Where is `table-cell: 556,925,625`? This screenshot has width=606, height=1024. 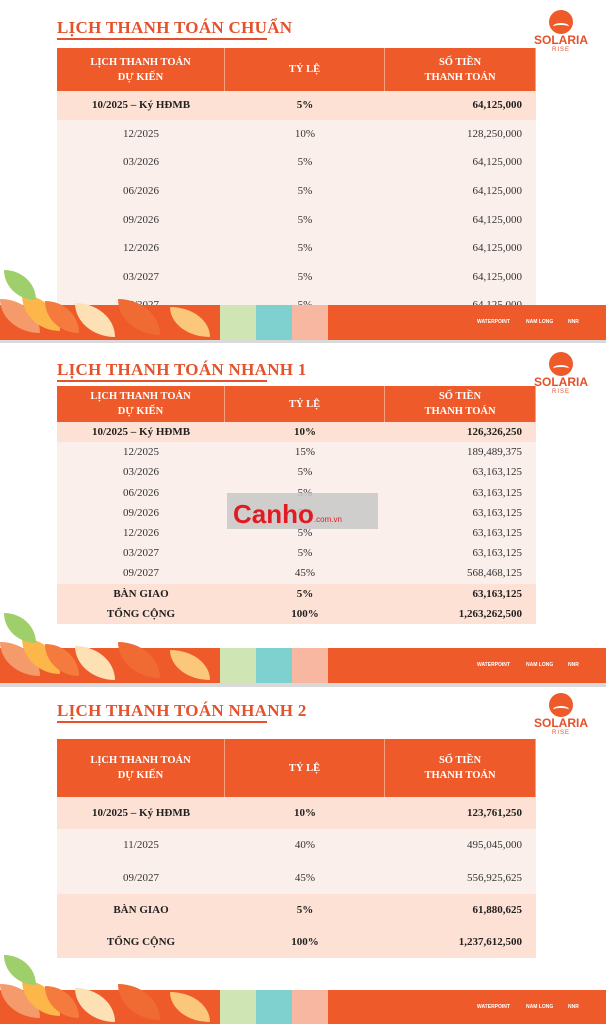 table-cell: 556,925,625 is located at coordinates (494, 877).